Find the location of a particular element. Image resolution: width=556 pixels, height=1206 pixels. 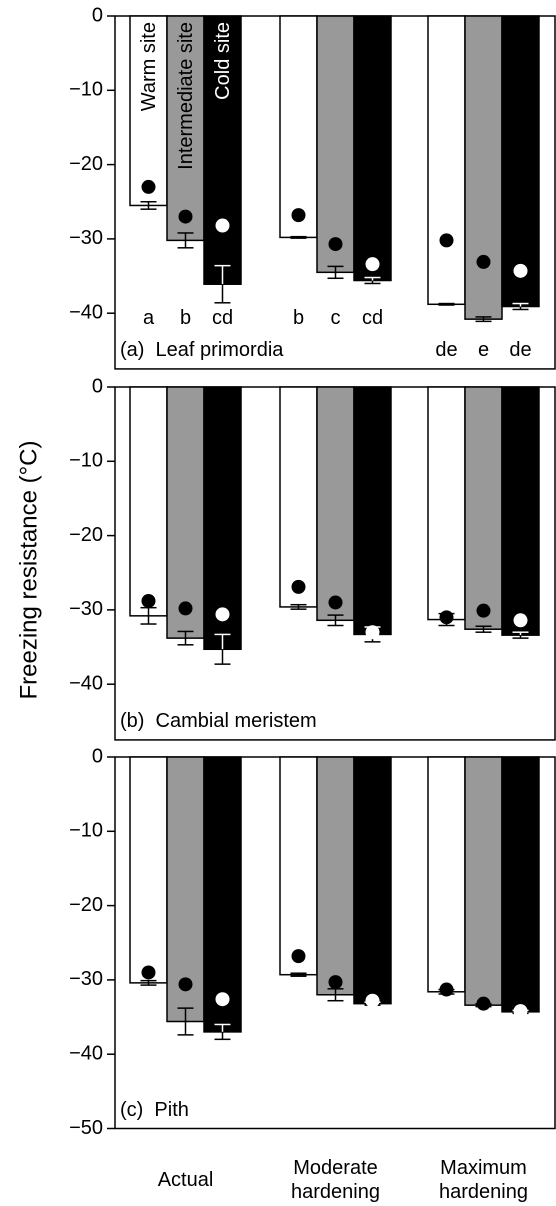

x-category-label: Moderate hardening is located at coordinates (335, 1180).